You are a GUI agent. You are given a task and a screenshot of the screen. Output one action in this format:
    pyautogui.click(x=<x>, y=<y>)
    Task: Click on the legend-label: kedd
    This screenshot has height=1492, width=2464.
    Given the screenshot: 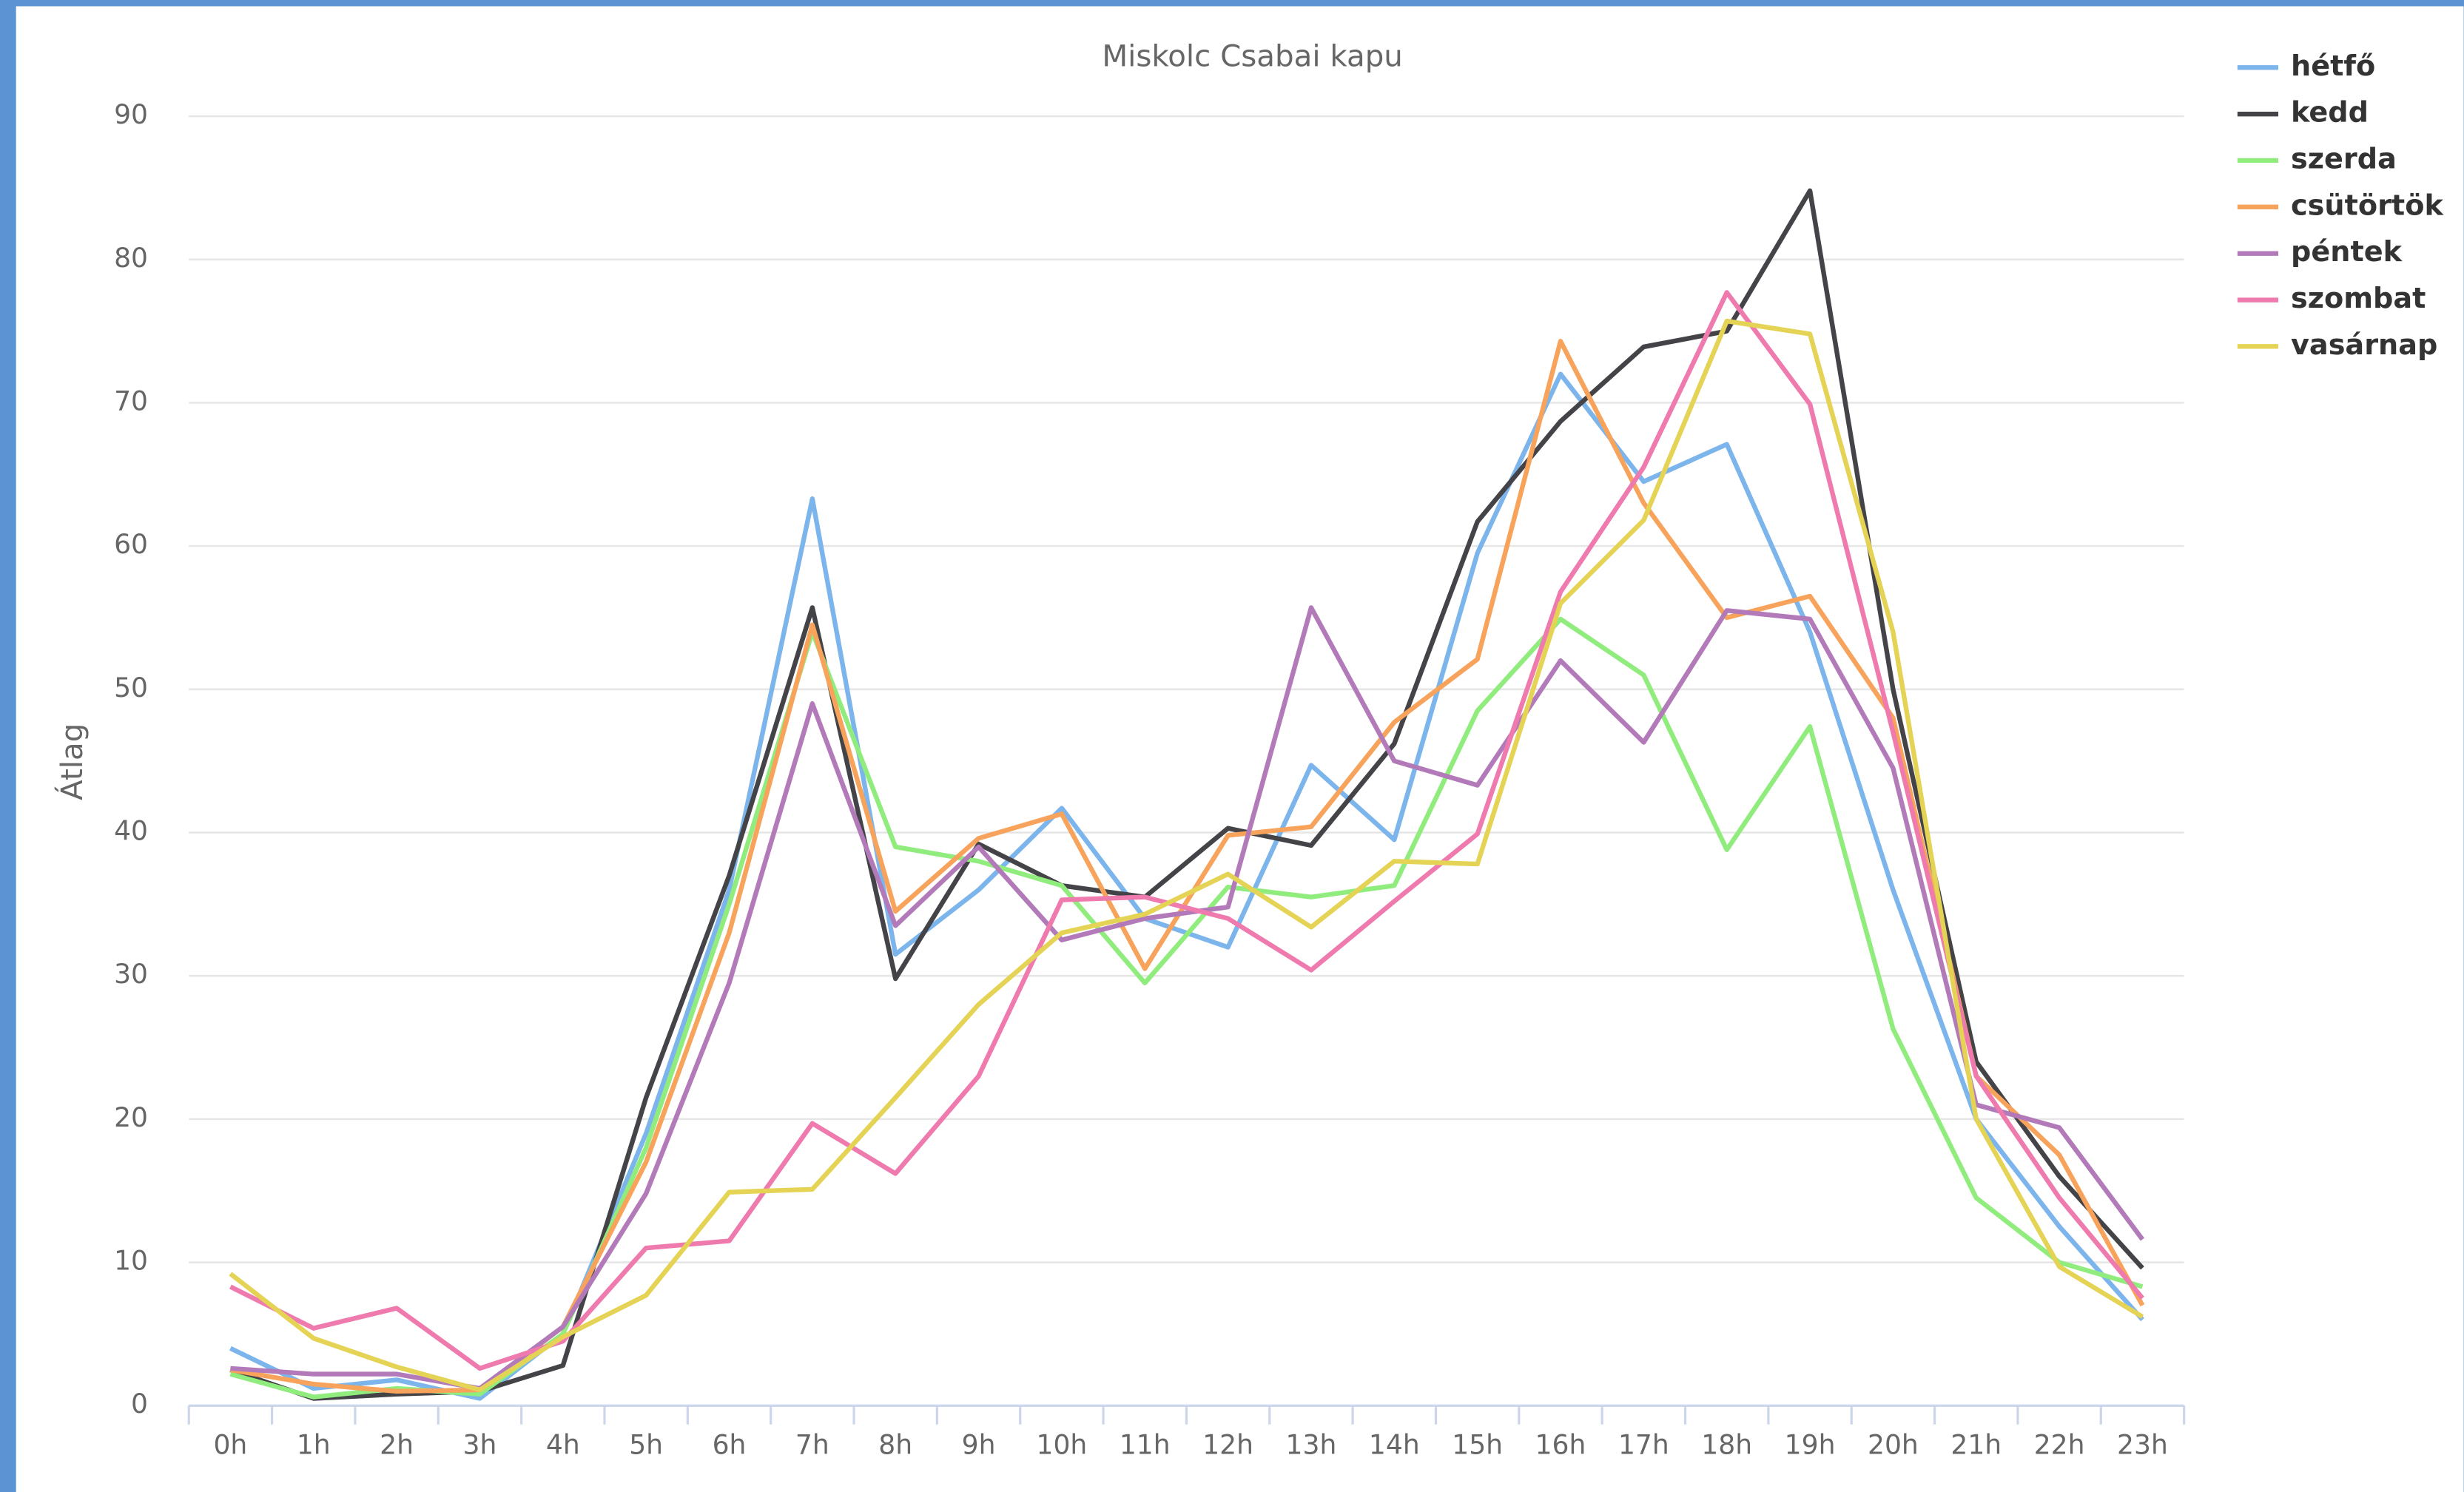 What is the action you would take?
    pyautogui.click(x=2330, y=113)
    